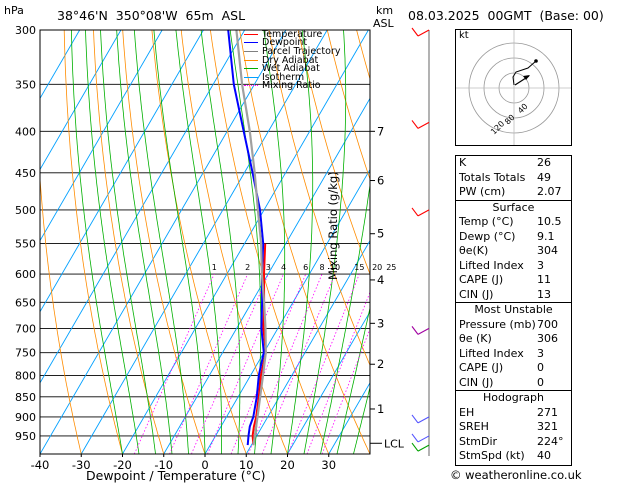 The width and height of the screenshot is (629, 486). I want to click on x-tick-label: 10, so click(246, 465).